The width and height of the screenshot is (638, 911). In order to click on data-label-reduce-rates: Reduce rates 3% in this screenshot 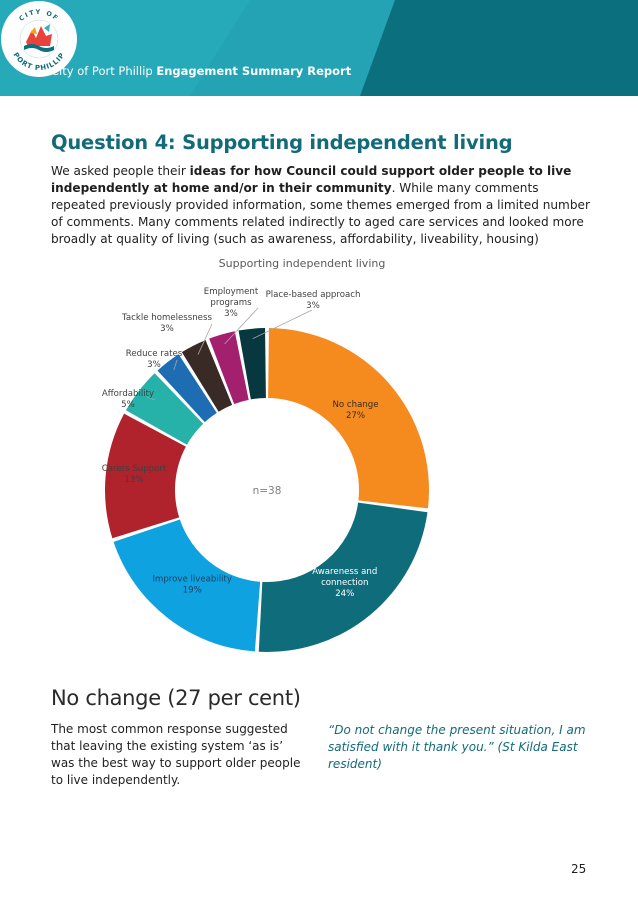, I will do `click(154, 359)`.